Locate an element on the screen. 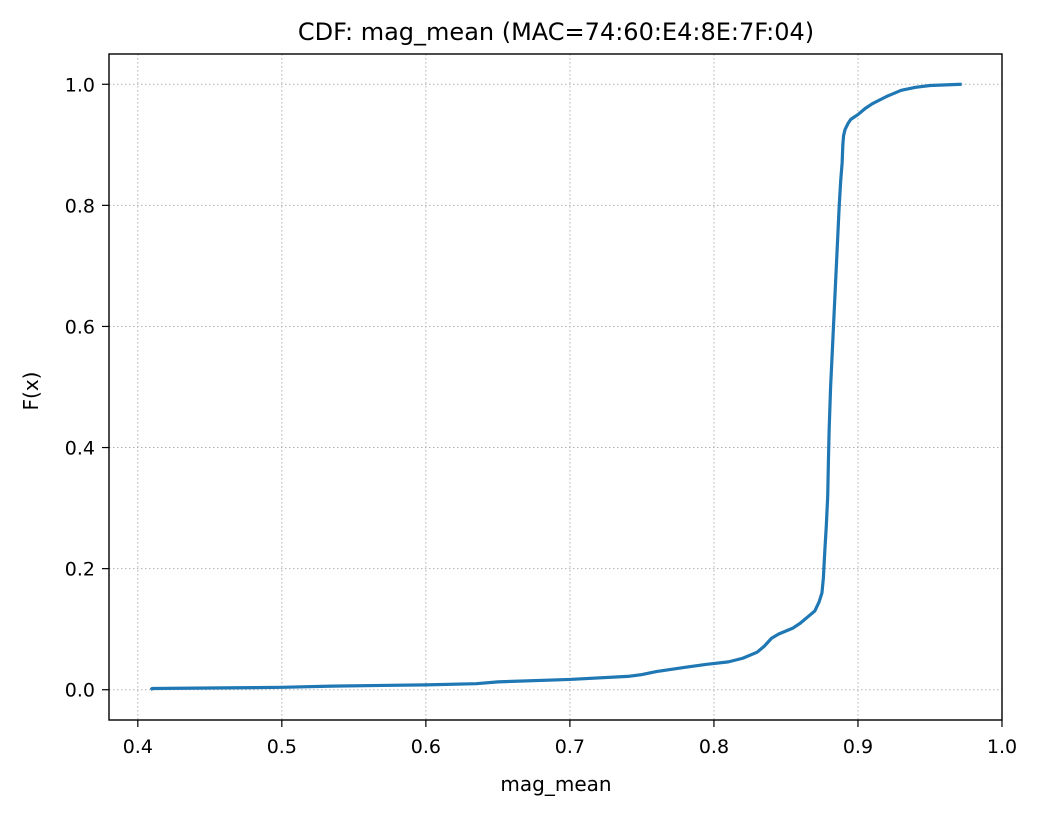 The height and width of the screenshot is (814, 1038). y-axis-label: F(x) is located at coordinates (31, 391).